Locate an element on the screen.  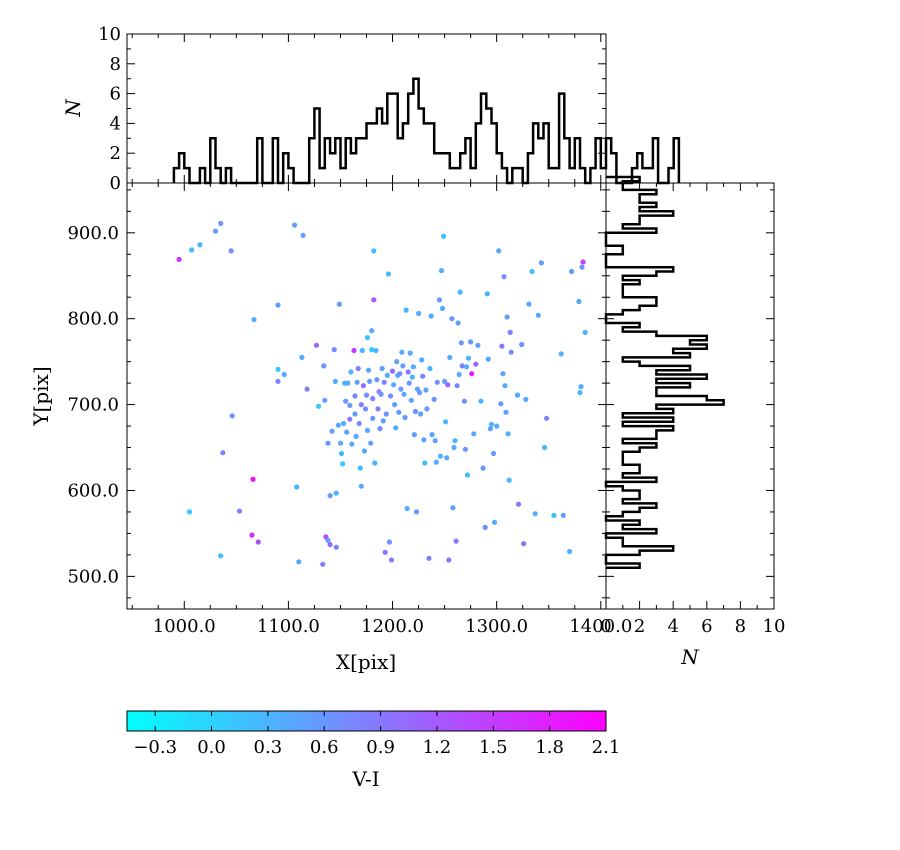
x-tick-label: 1000.0 is located at coordinates (184, 626).